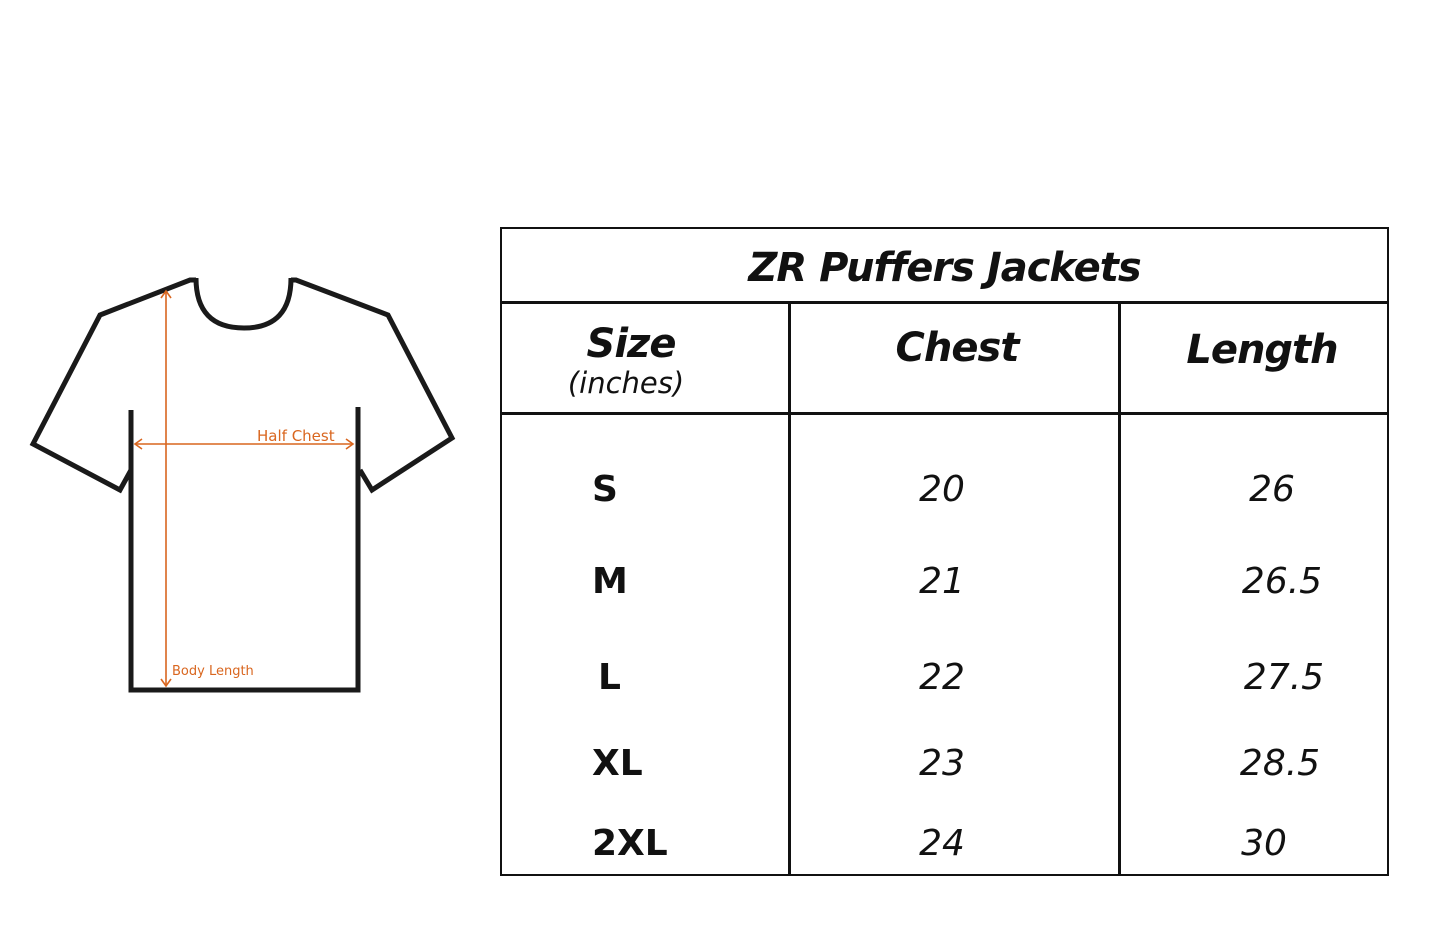 Image resolution: width=1445 pixels, height=935 pixels. I want to click on size-cell: M, so click(610, 581).